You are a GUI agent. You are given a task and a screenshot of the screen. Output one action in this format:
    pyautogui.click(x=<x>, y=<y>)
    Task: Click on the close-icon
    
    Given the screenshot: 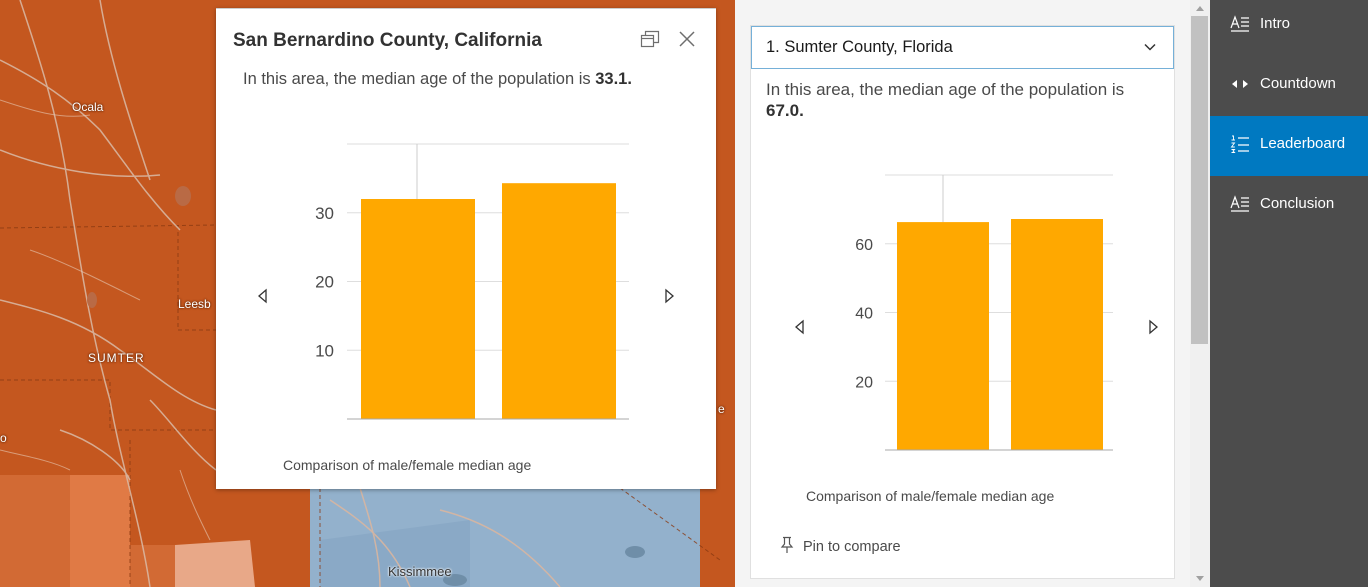 What is the action you would take?
    pyautogui.click(x=687, y=39)
    